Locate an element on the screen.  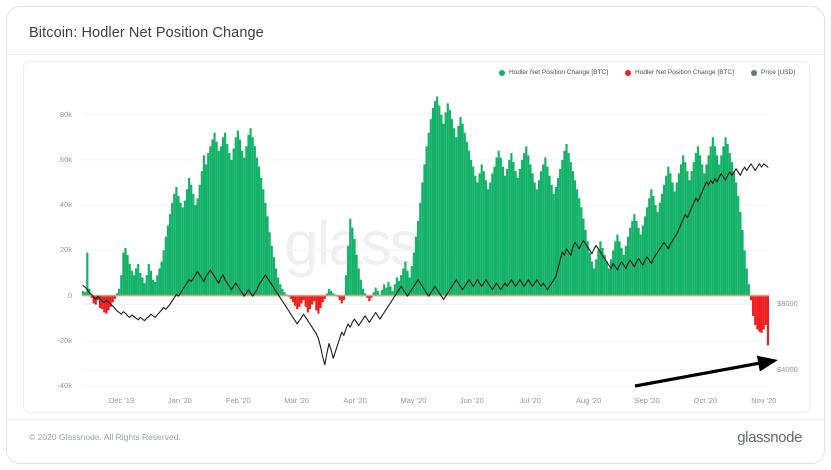
x-axis-tick-label: Oct '20 is located at coordinates (705, 400).